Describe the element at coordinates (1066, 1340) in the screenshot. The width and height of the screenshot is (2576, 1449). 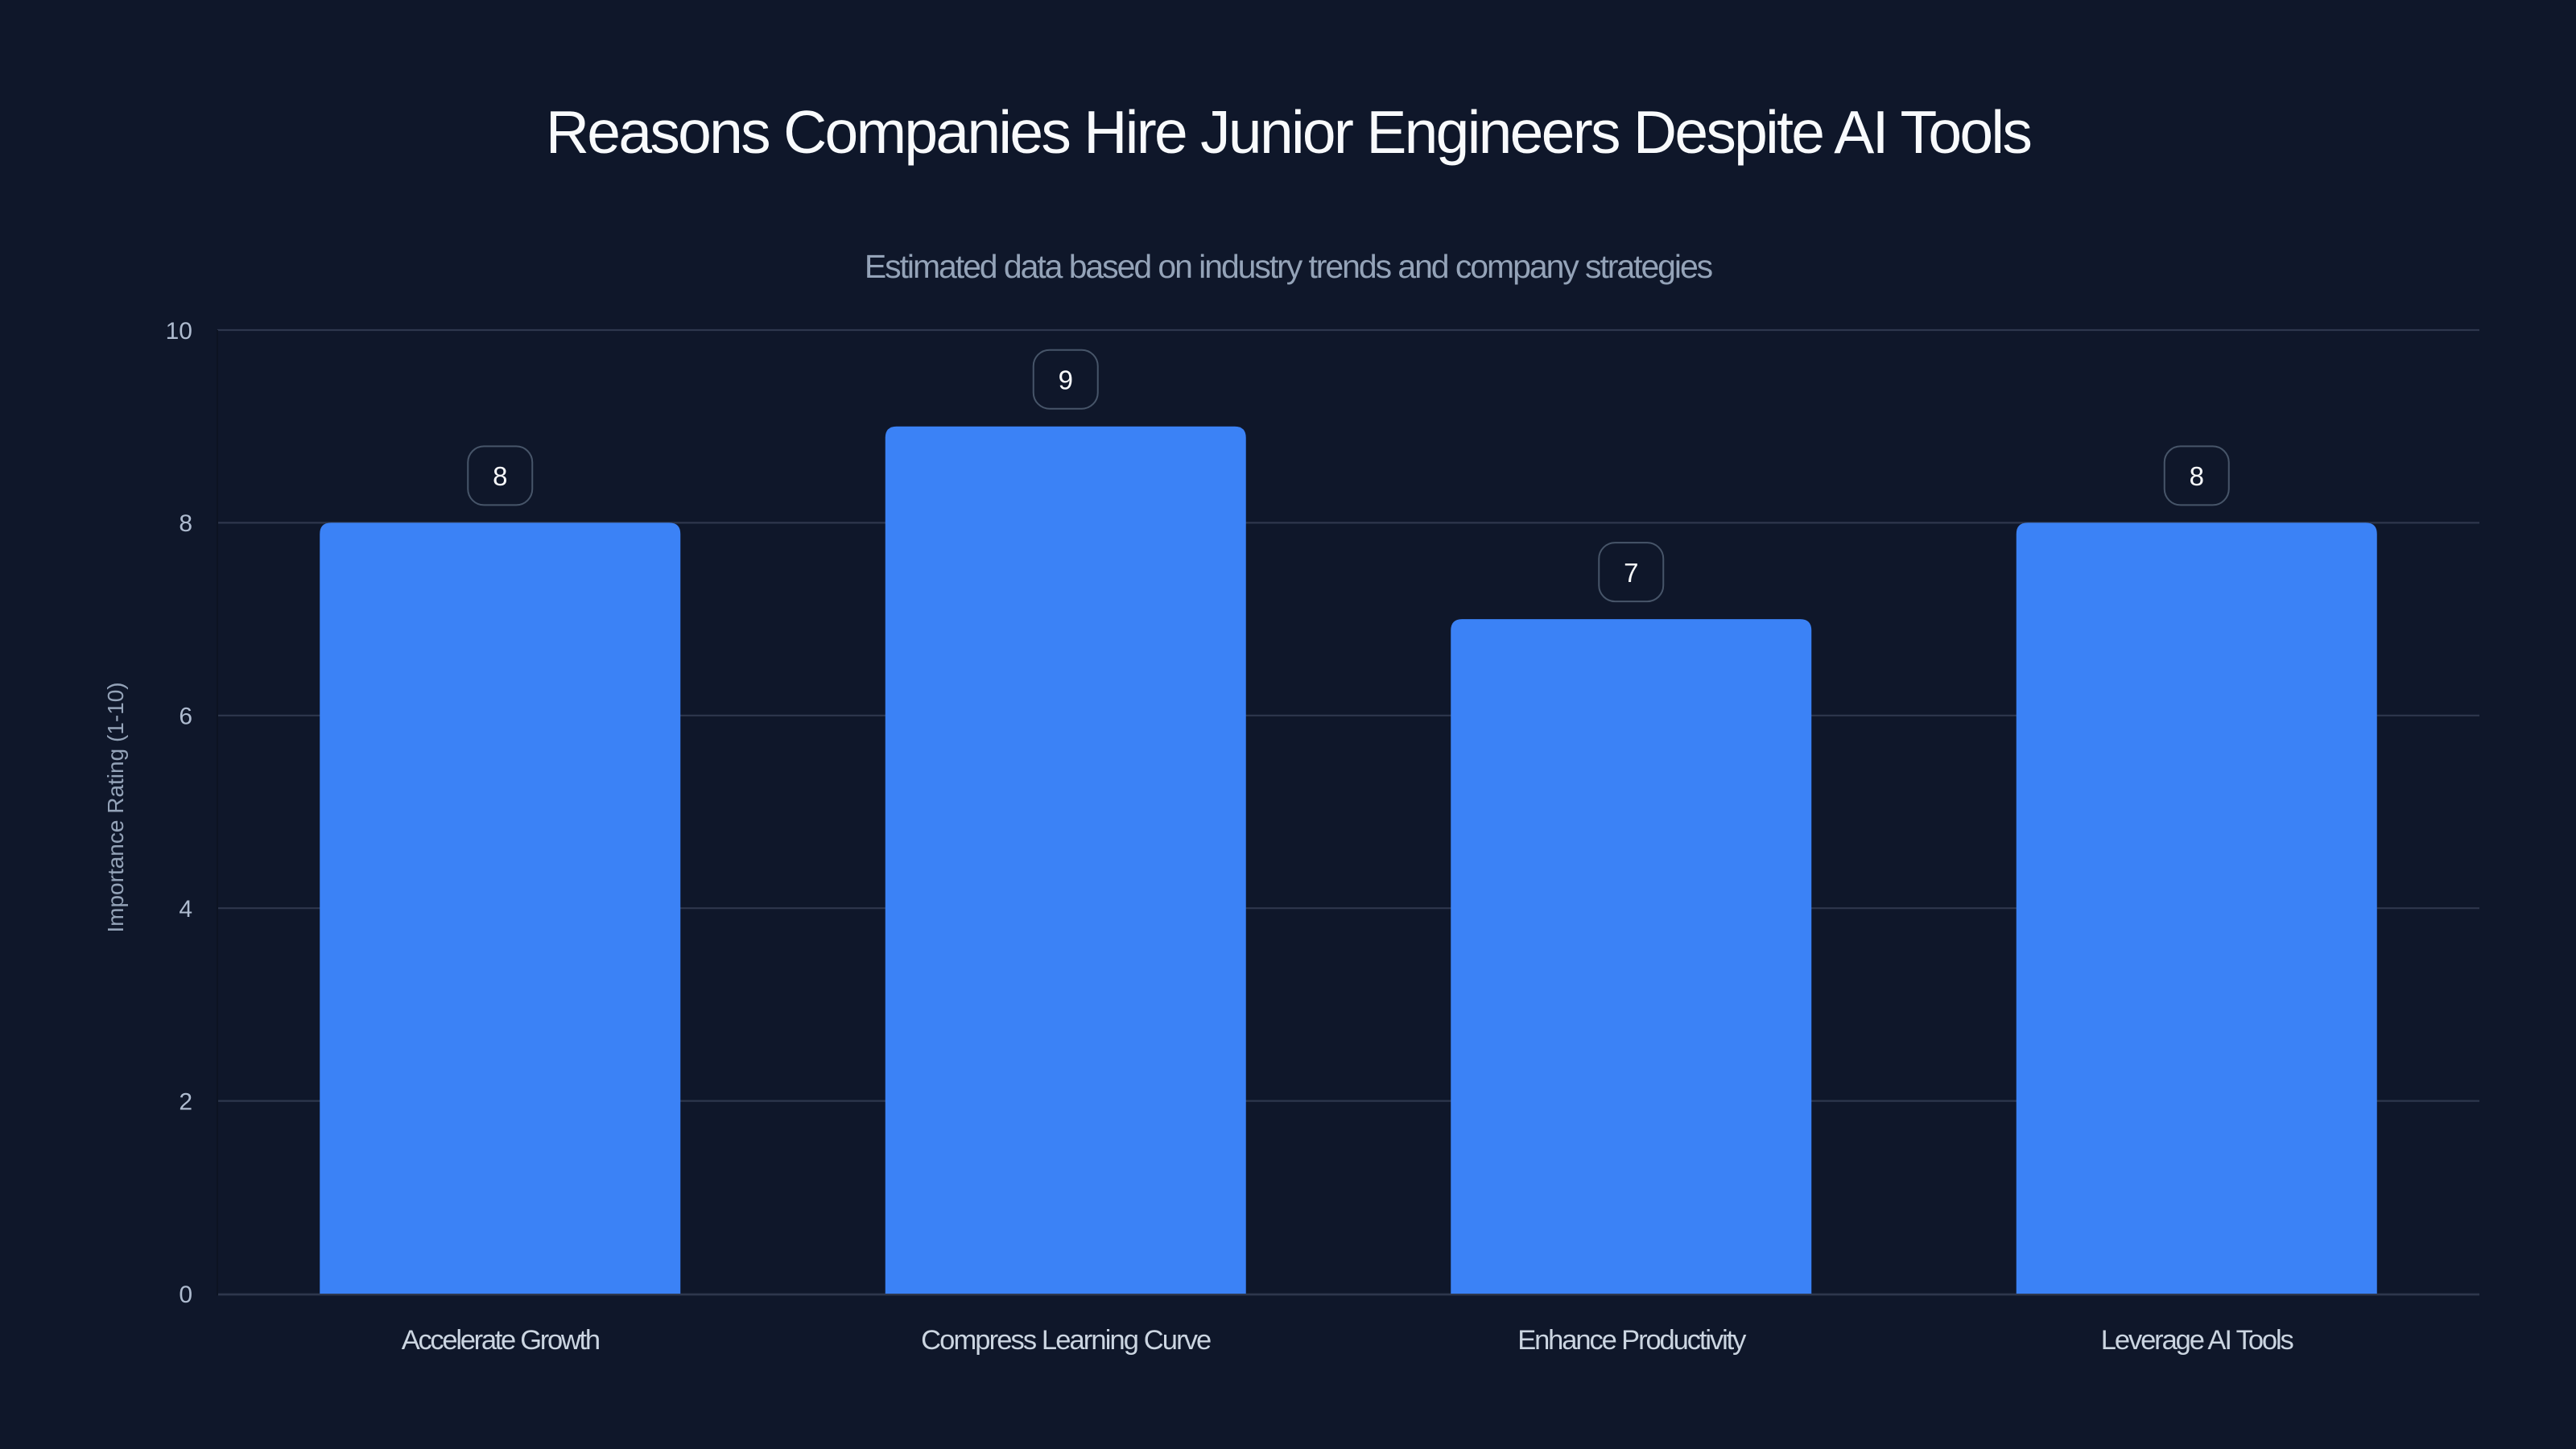
I see `svg-text: Compress Learning Curve` at that location.